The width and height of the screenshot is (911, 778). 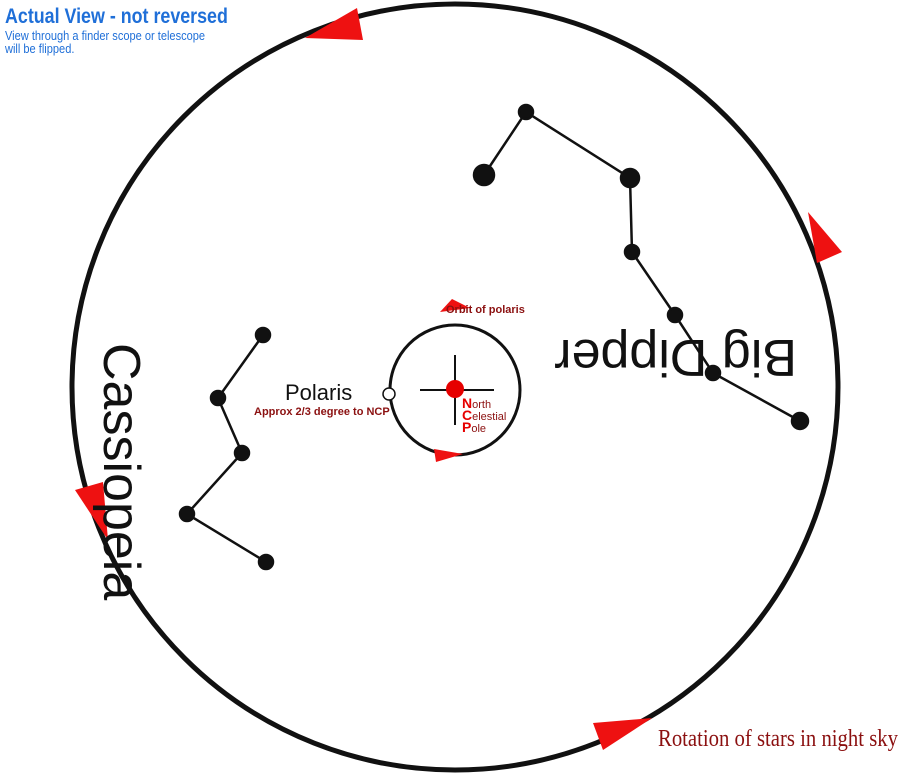 What do you see at coordinates (318, 392) in the screenshot?
I see `polaris-label: Polaris` at bounding box center [318, 392].